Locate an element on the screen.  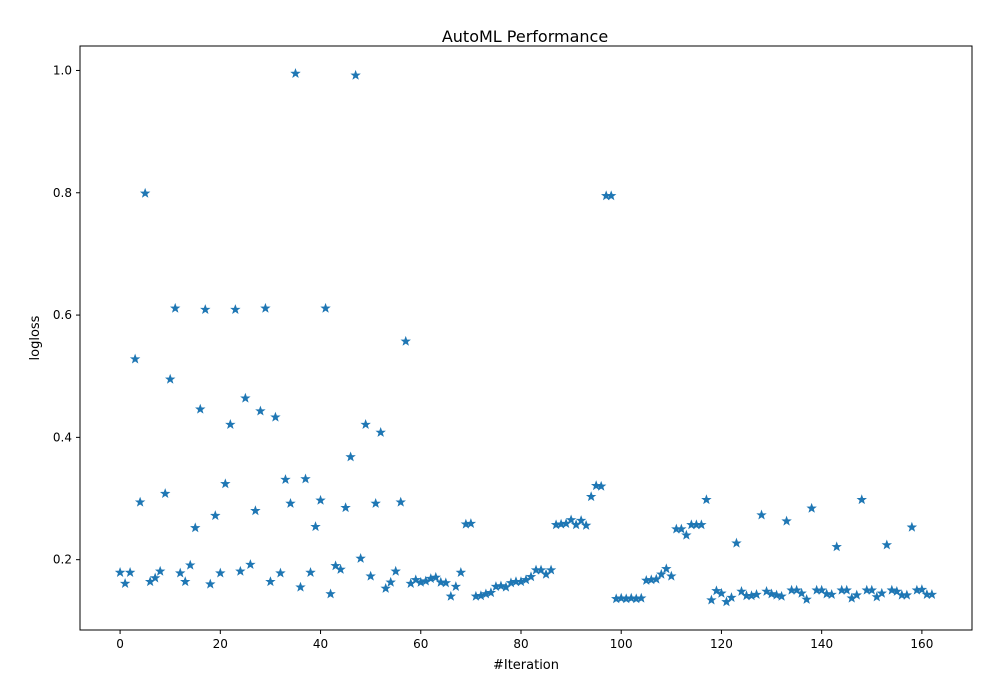
x-tick-label: 160 is located at coordinates (921, 644).